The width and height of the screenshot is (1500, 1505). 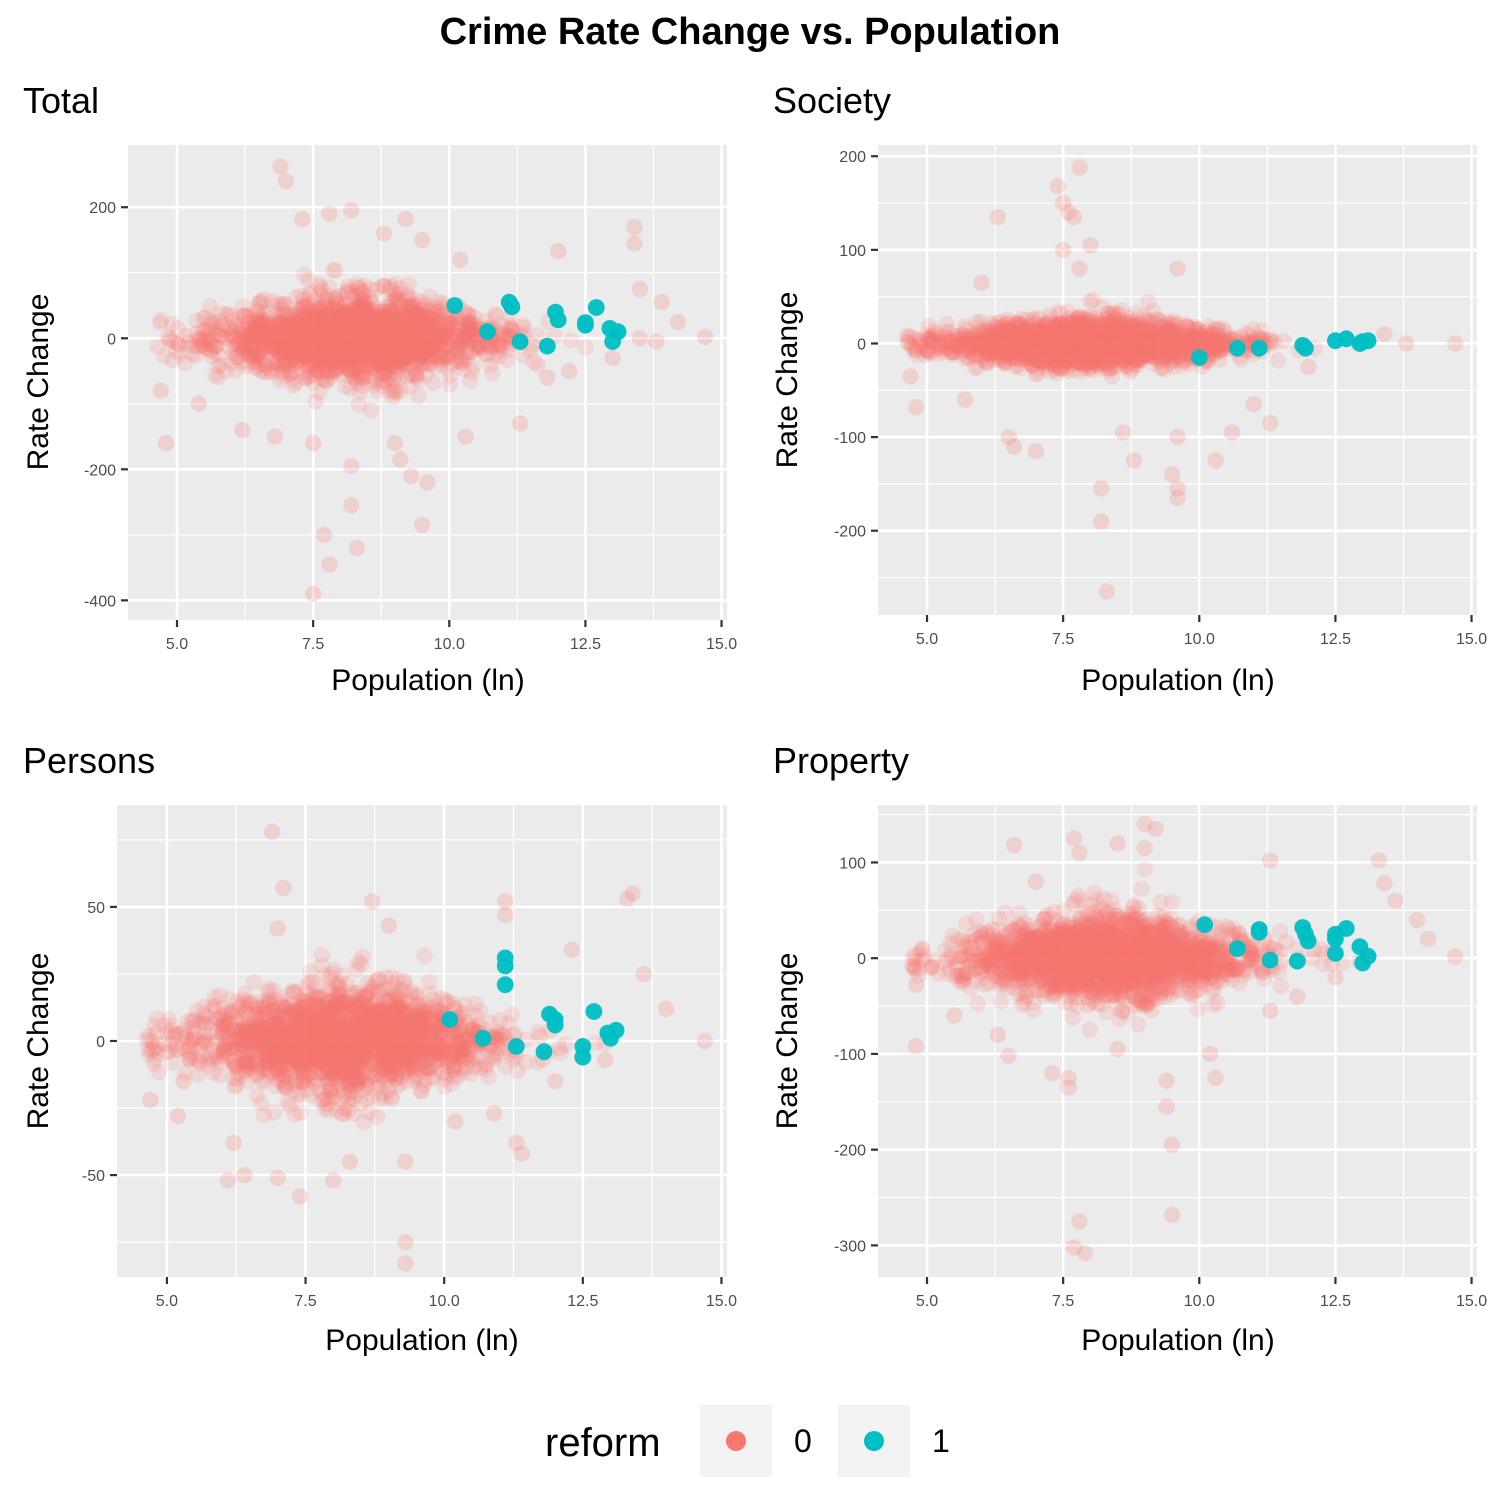 I want to click on x-tick-label: 7.5, so click(x=1063, y=639).